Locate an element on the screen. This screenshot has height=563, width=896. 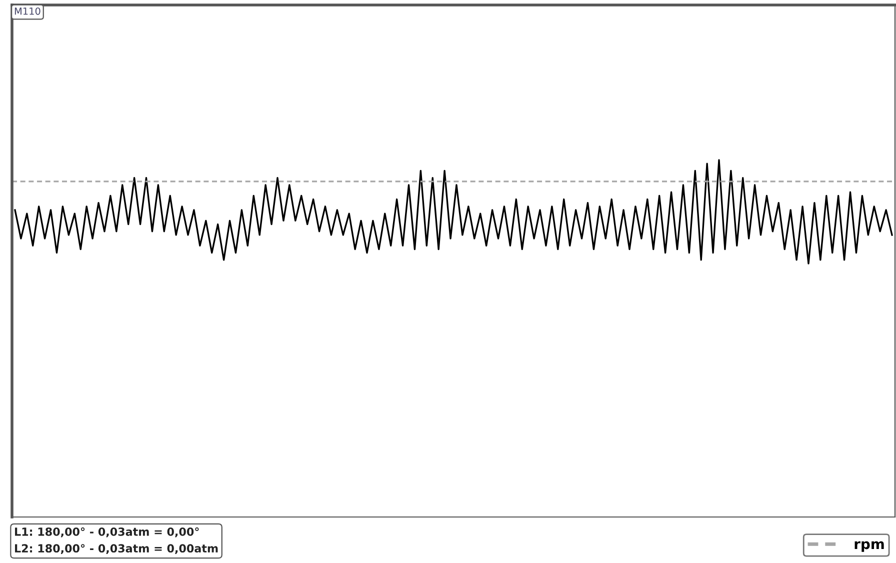
text: L1: 180,00° - 0,03atm = 0,00° is located at coordinates (107, 532).